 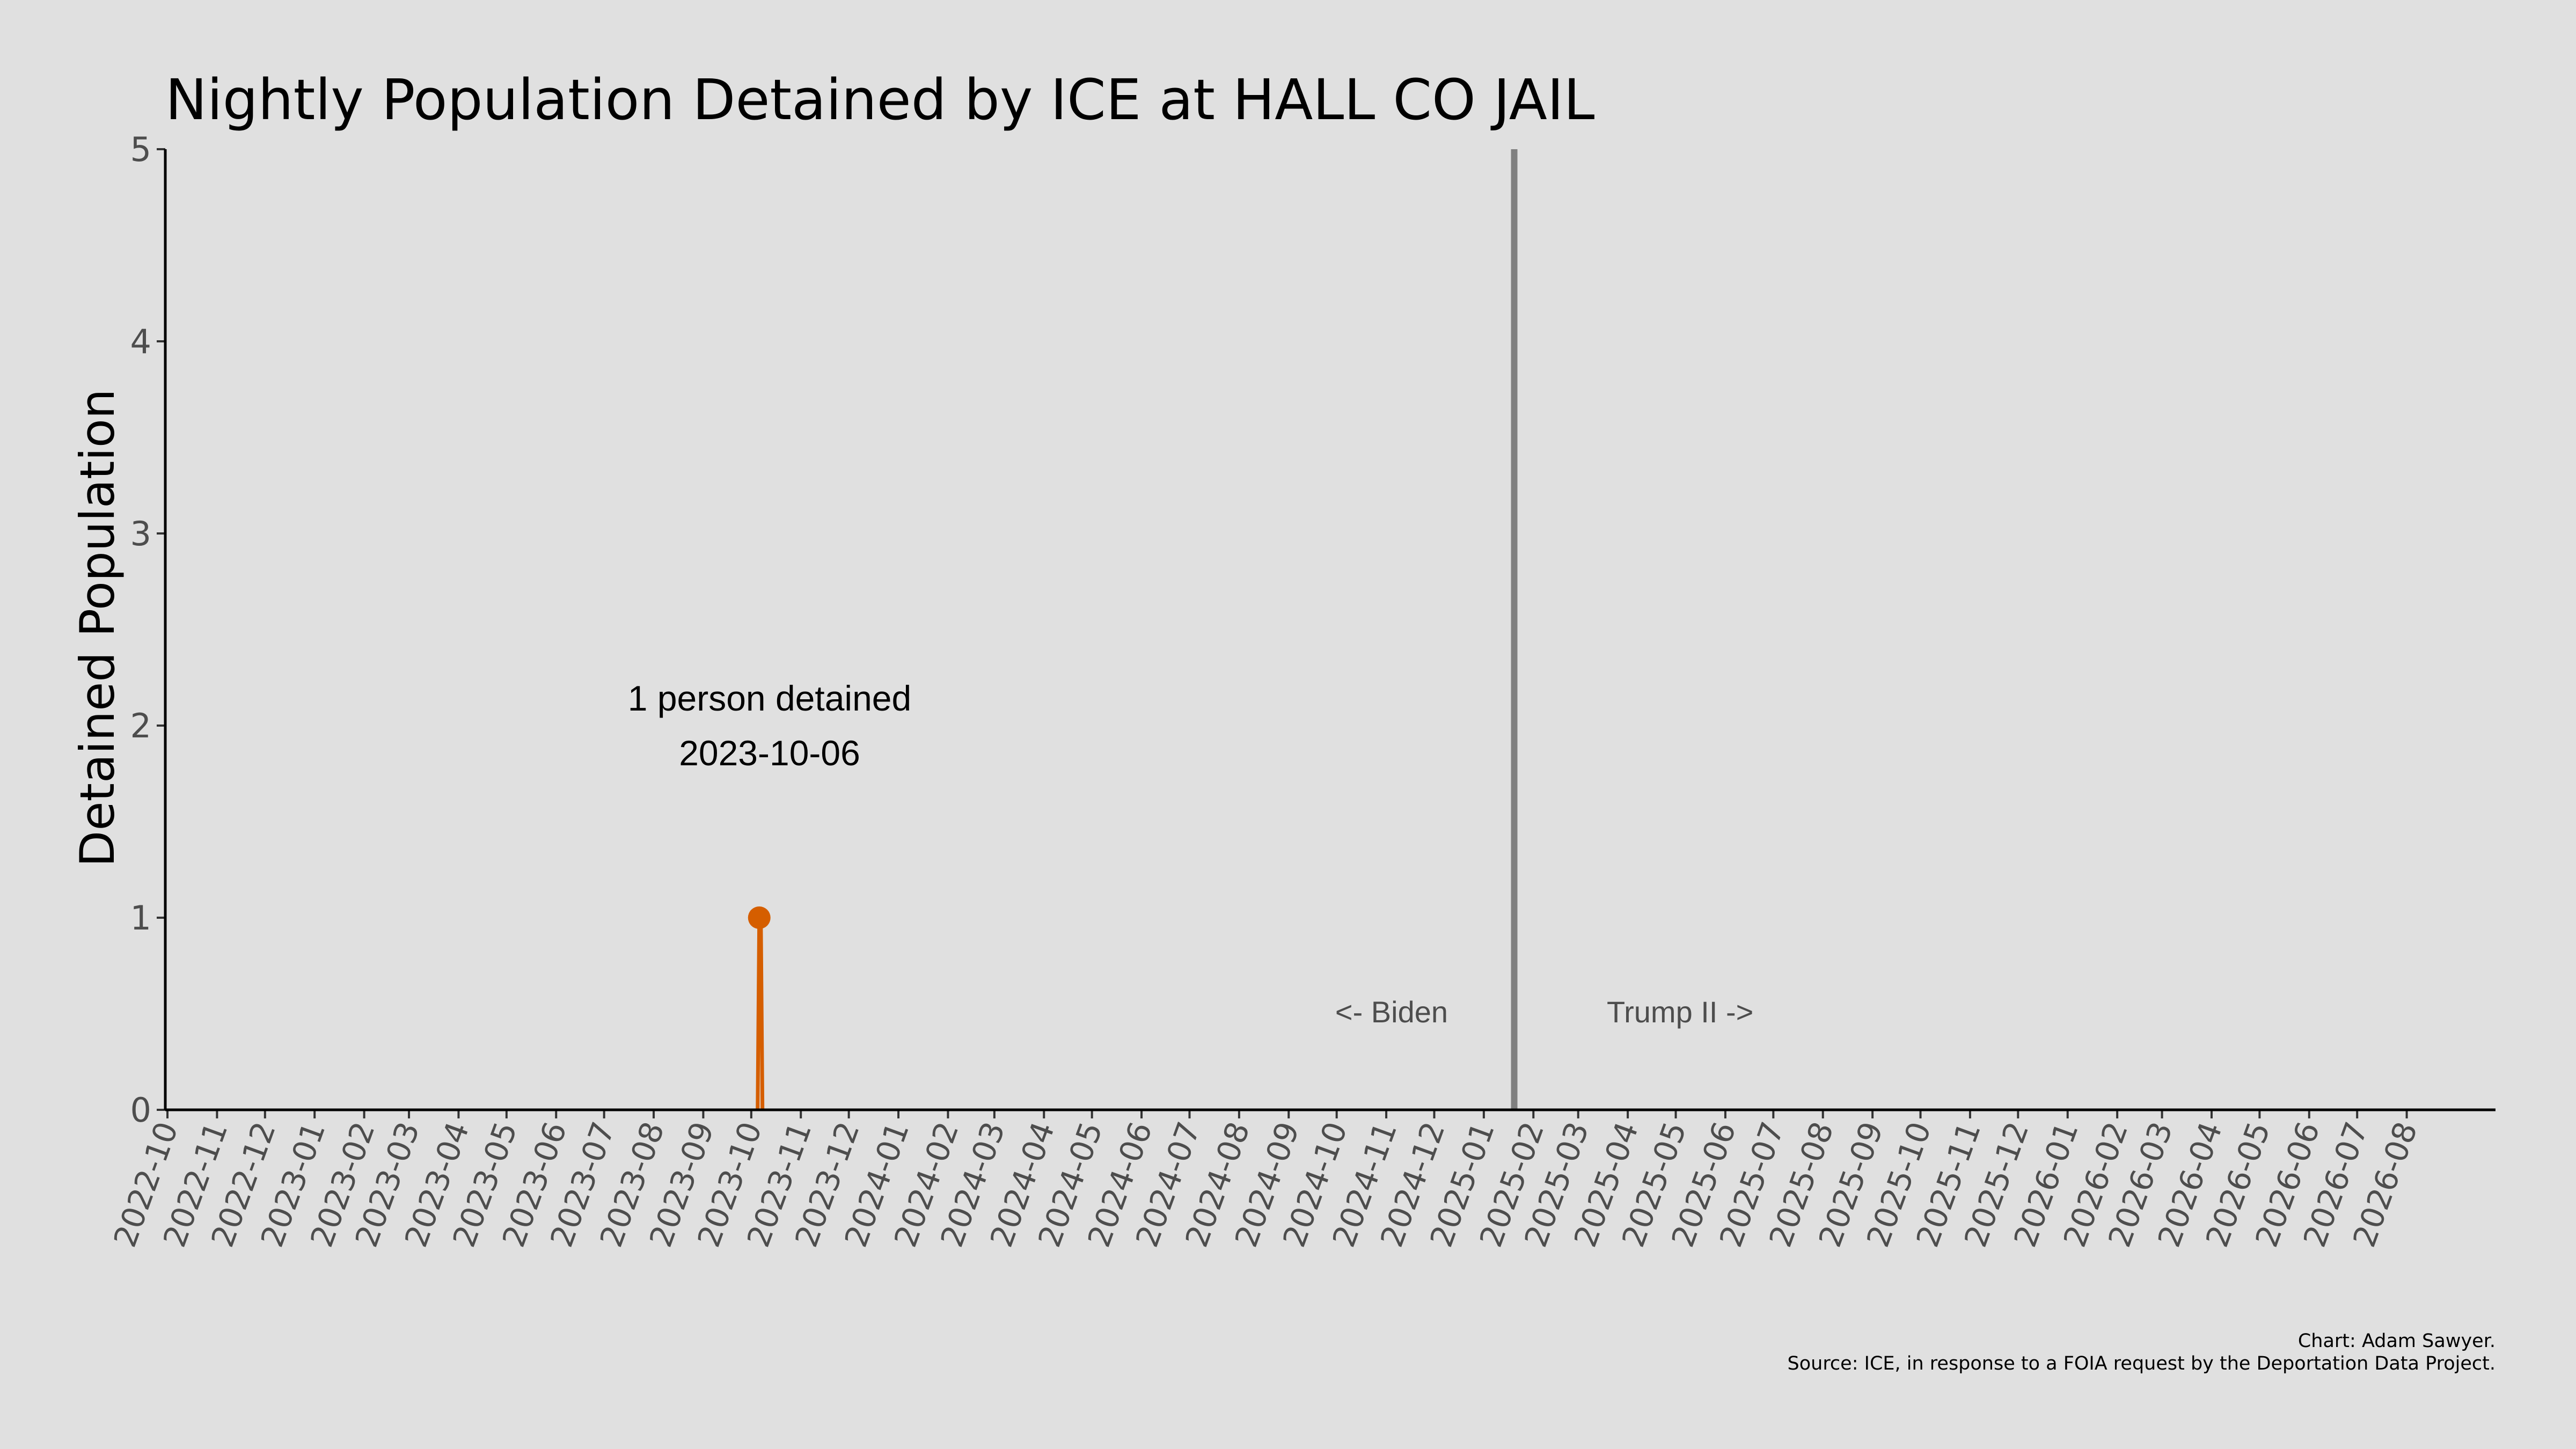 What do you see at coordinates (147, 630) in the screenshot?
I see `y-tick-group: 0 1 2 3 4 5` at bounding box center [147, 630].